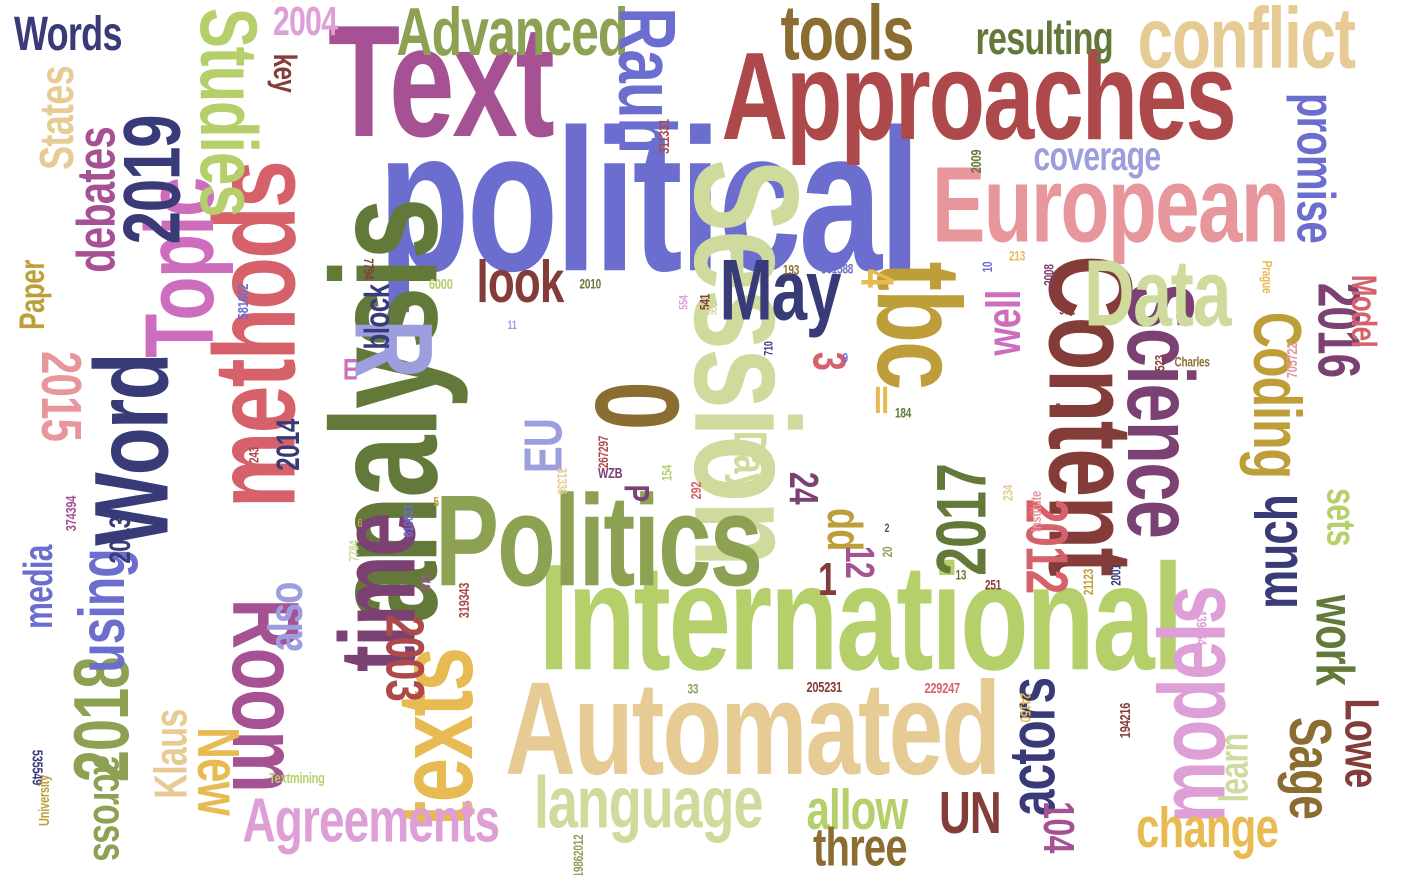 The width and height of the screenshot is (1413, 875). What do you see at coordinates (367, 269) in the screenshot?
I see `word-n7794: 7794` at bounding box center [367, 269].